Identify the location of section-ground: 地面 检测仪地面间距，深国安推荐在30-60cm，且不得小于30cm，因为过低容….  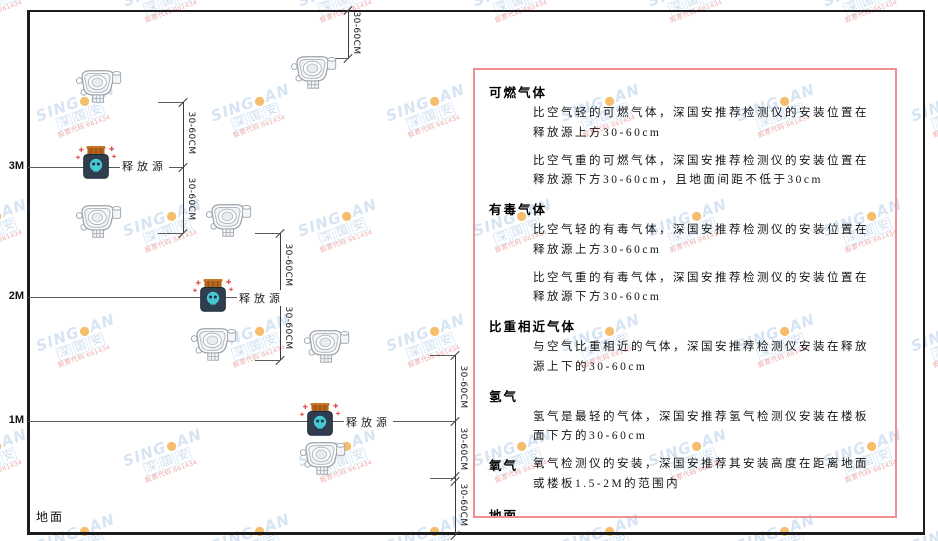
(685, 511).